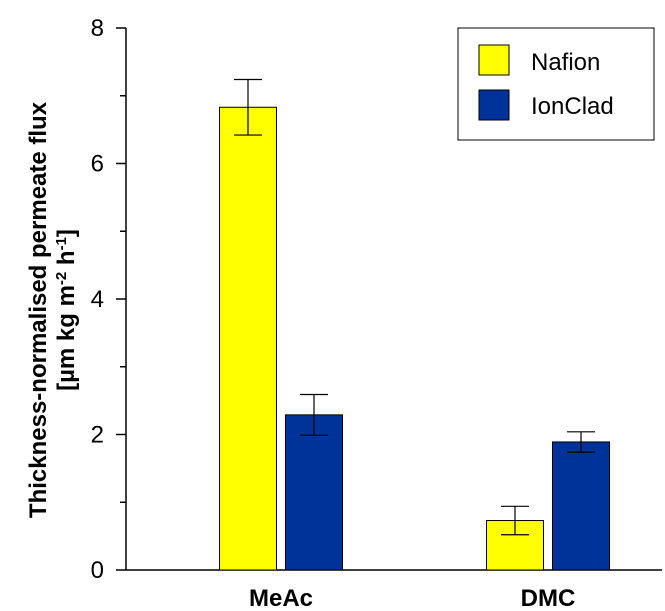  Describe the element at coordinates (66, 260) in the screenshot. I see `y-axis-label-unit-mid: h` at that location.